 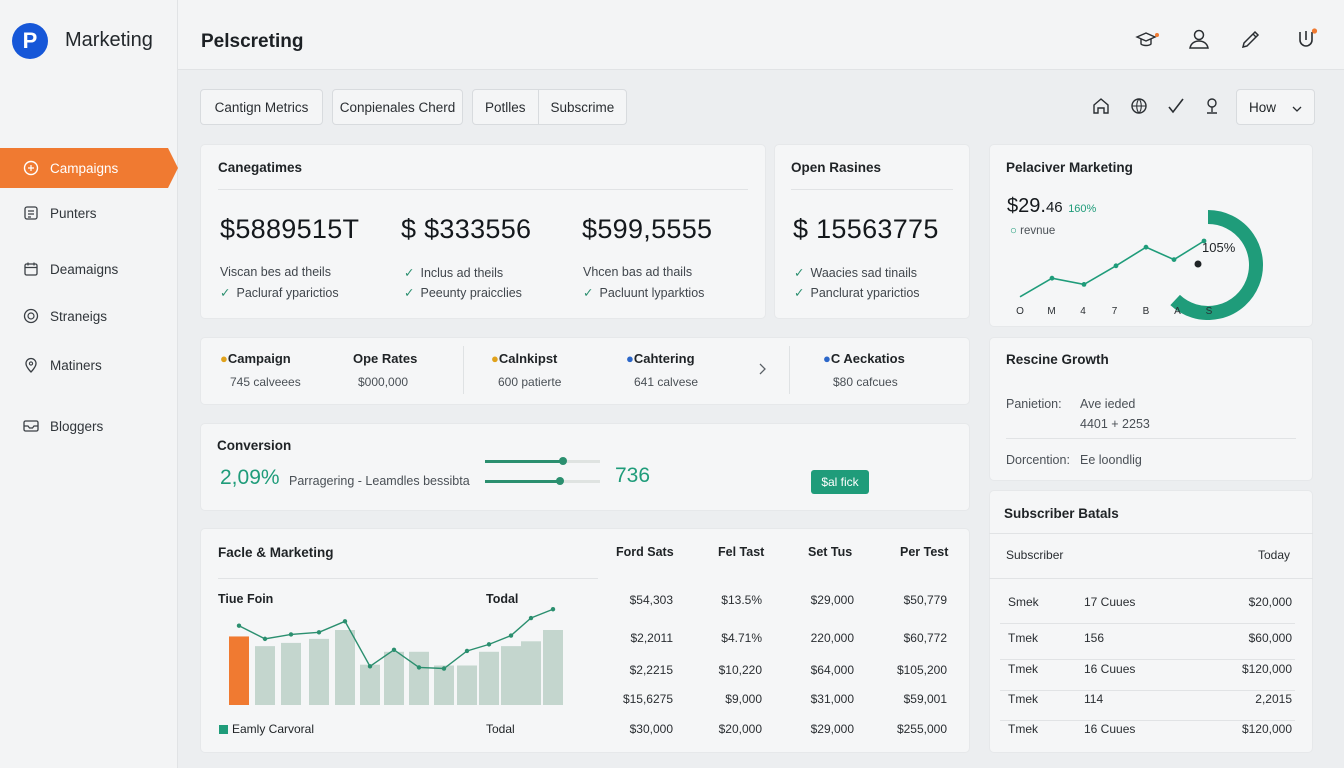 I want to click on stat-value: 745 calveees, so click(x=265, y=382).